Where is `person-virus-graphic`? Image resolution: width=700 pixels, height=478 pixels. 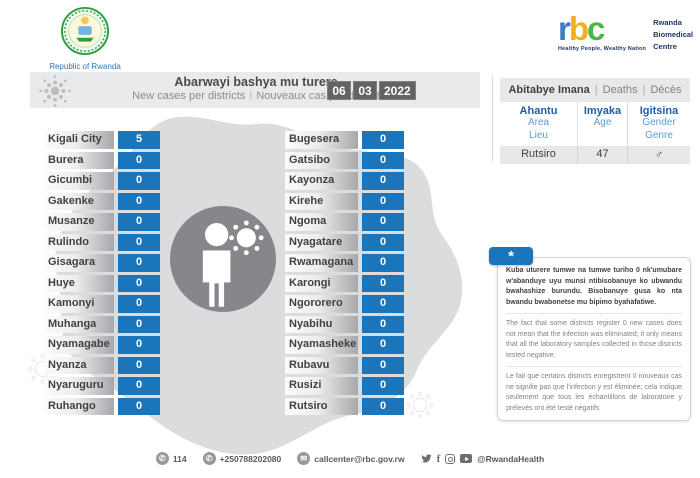
person-virus-graphic is located at coordinates (223, 259).